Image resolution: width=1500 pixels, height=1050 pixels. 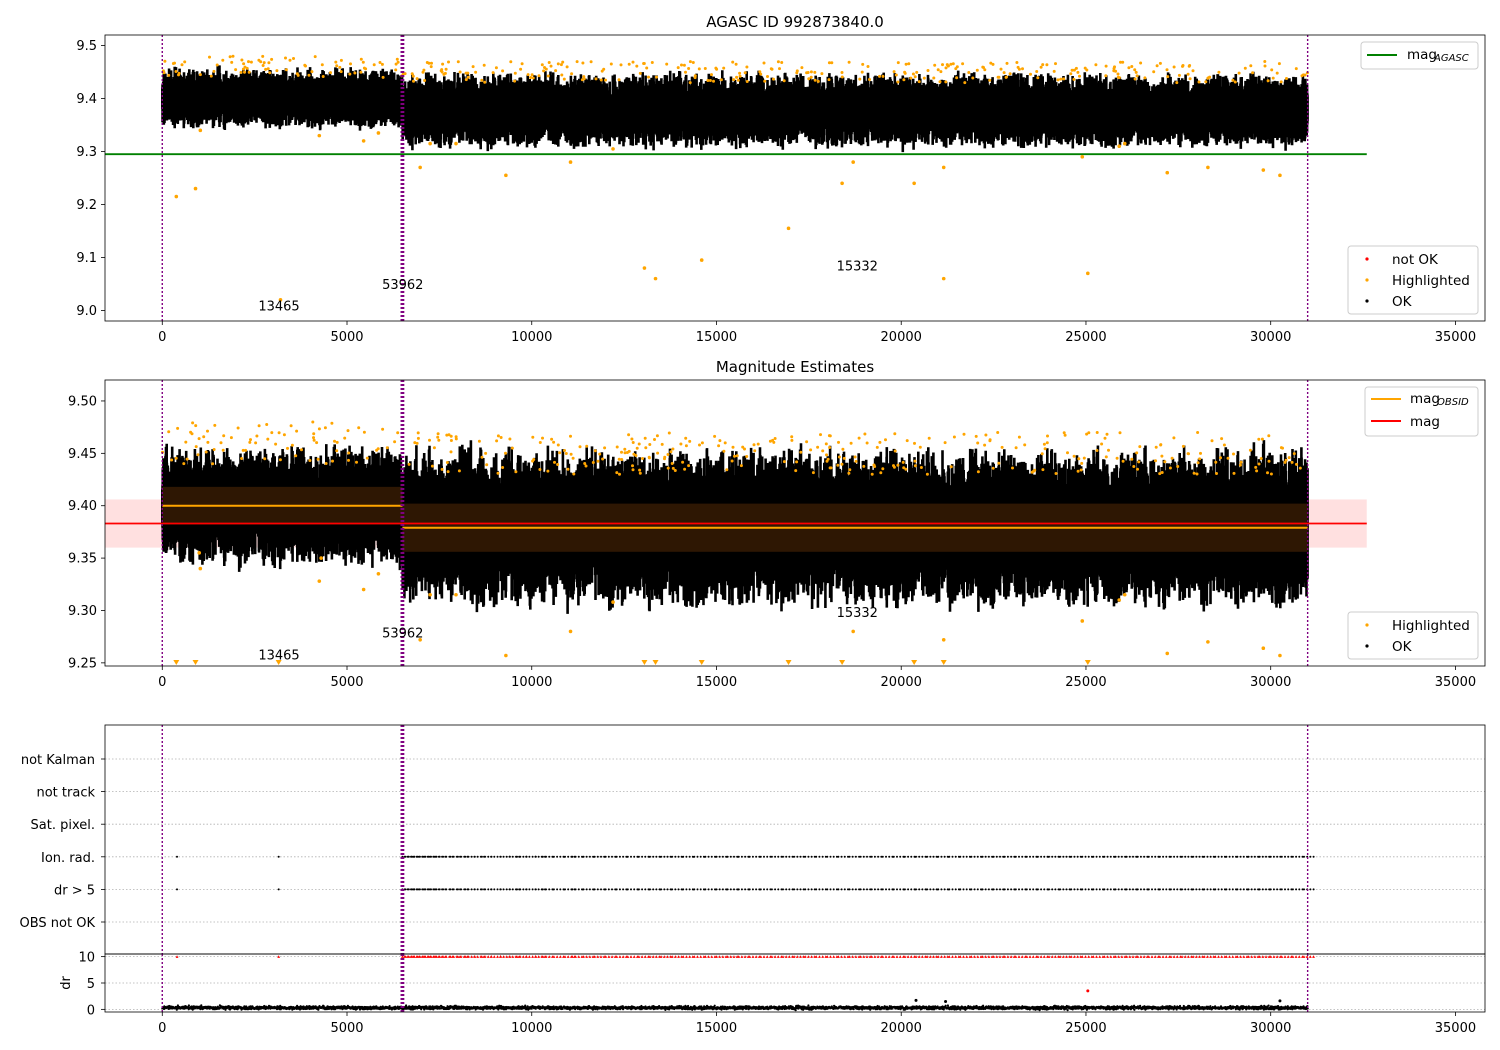 What do you see at coordinates (68, 858) in the screenshot?
I see `flag-label: Ion. rad.` at bounding box center [68, 858].